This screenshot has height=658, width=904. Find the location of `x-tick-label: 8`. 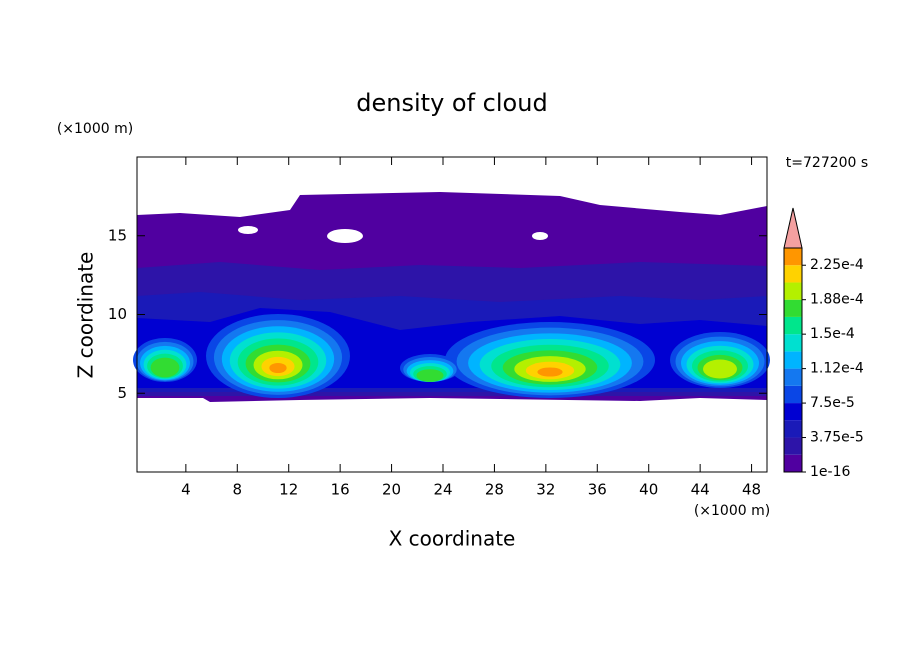

x-tick-label: 8 is located at coordinates (238, 490).